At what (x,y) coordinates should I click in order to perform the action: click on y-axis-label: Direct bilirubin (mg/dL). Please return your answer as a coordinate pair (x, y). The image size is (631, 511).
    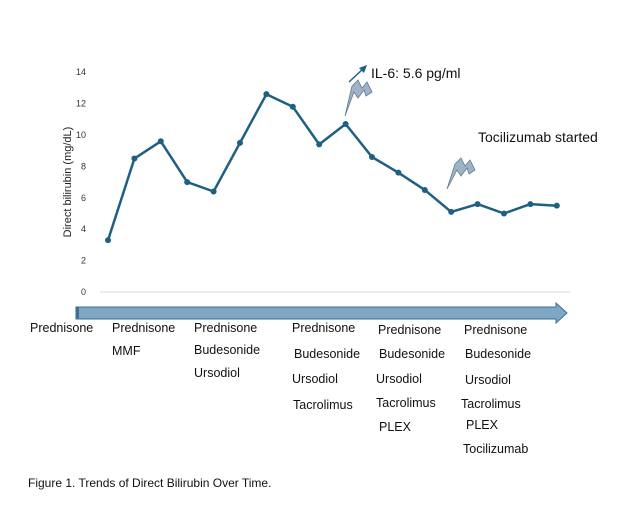
    Looking at the image, I should click on (68, 182).